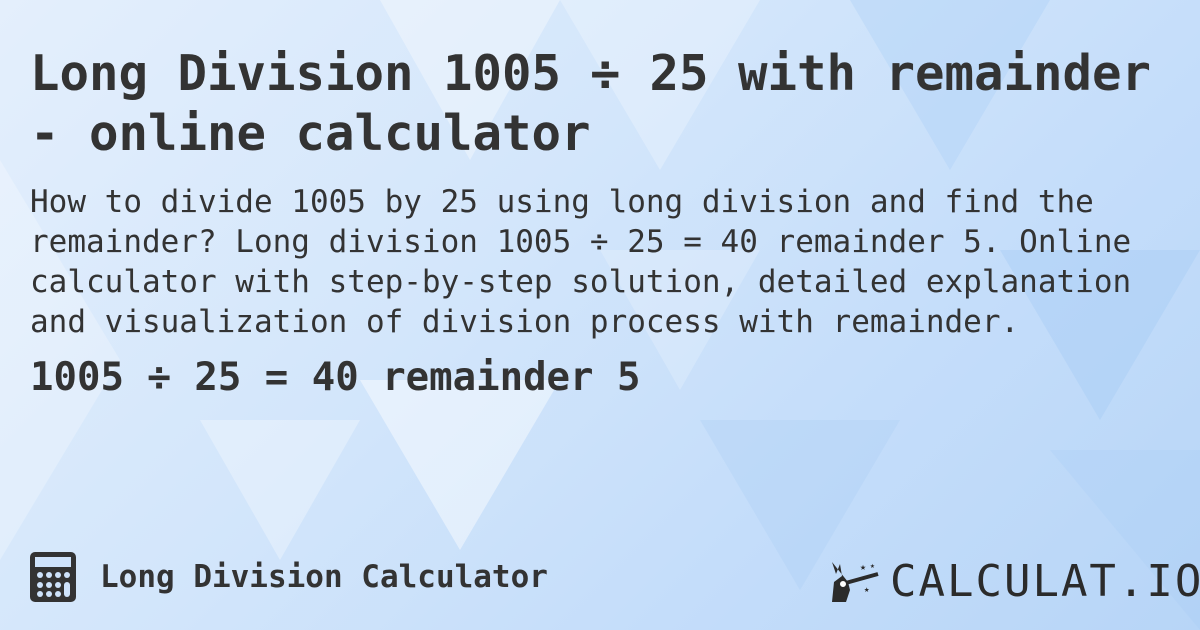 The height and width of the screenshot is (630, 1200). I want to click on logo-text: CALCULAT.IO, so click(1045, 581).